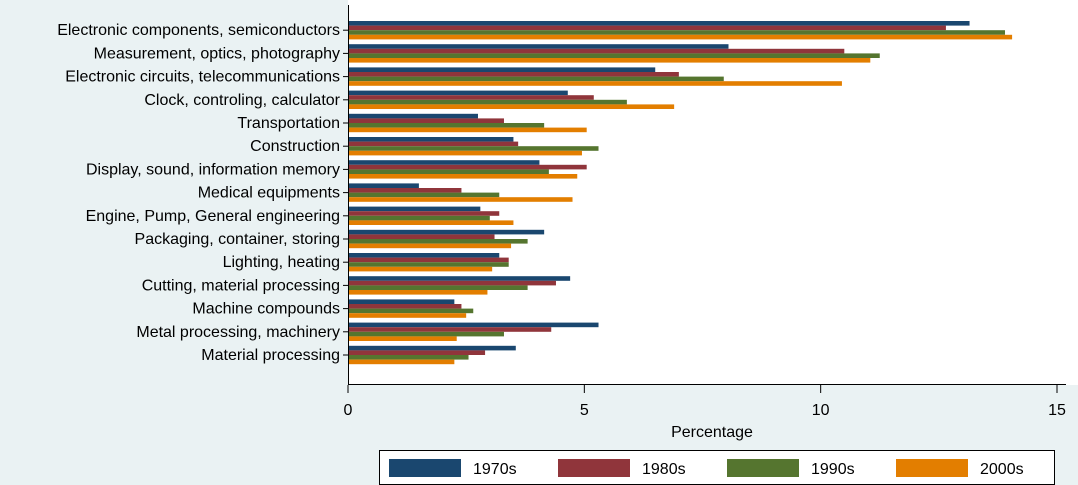 The height and width of the screenshot is (485, 1078). I want to click on category-label: Machine compounds, so click(266, 309).